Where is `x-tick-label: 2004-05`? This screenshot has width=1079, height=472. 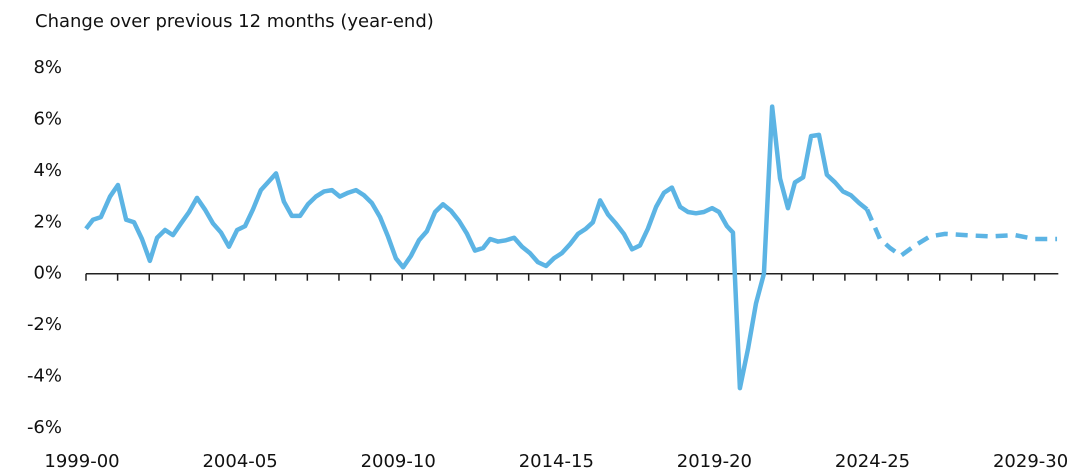 x-tick-label: 2004-05 is located at coordinates (239, 461).